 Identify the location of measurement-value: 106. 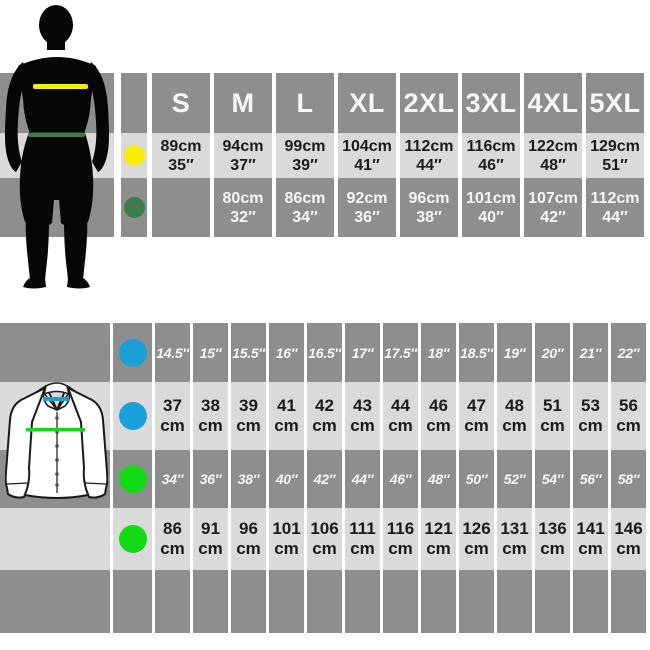
(324, 528).